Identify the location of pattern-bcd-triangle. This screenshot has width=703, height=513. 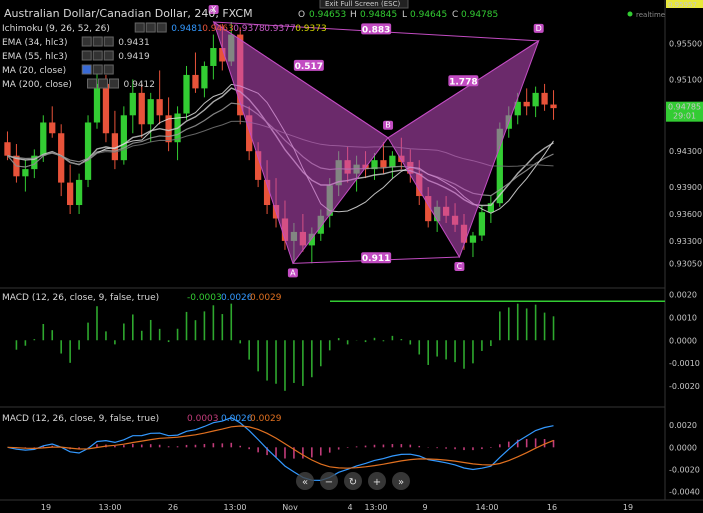
(463, 149).